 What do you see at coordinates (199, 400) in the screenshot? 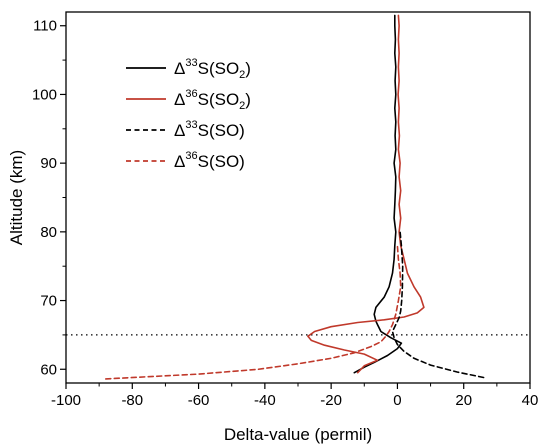
I see `x-tick-label: -60` at bounding box center [199, 400].